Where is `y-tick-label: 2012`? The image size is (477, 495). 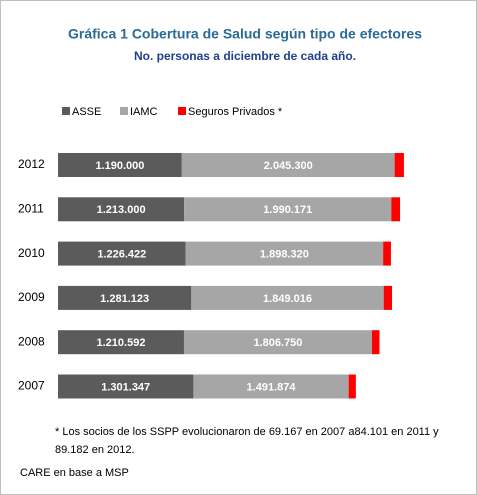 y-tick-label: 2012 is located at coordinates (31, 164).